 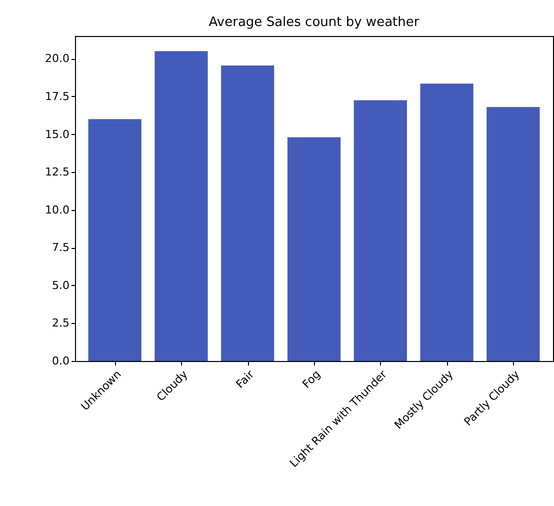 What do you see at coordinates (61, 323) in the screenshot?
I see `y-tick-label: 2.5` at bounding box center [61, 323].